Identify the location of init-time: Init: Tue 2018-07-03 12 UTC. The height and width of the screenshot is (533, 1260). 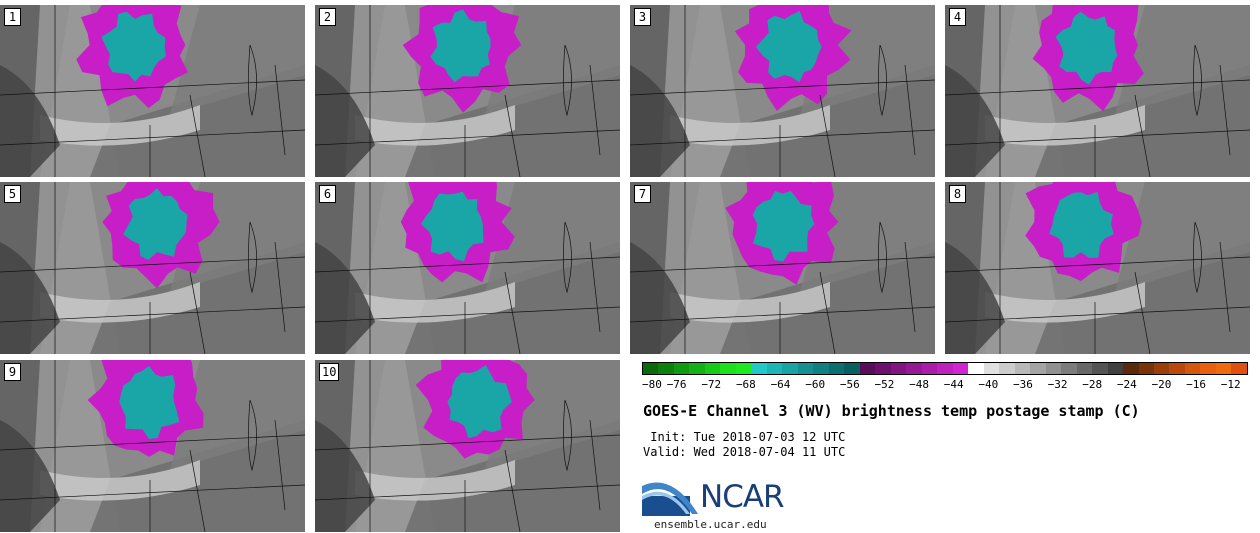
(744, 437).